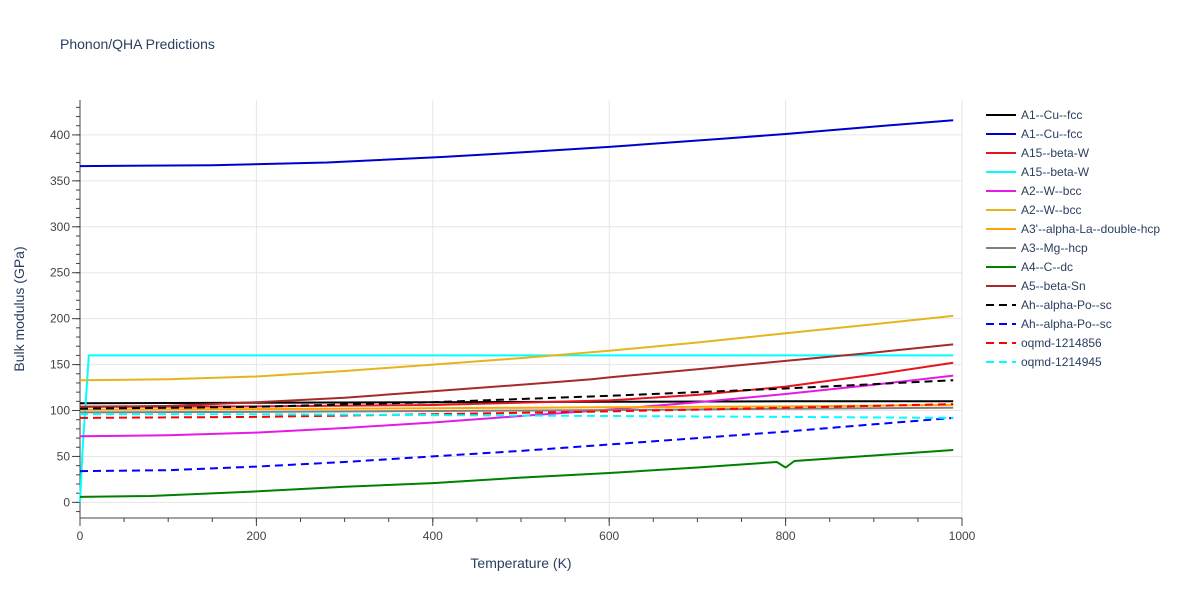 This screenshot has width=1200, height=600. I want to click on x-tick-label: 400, so click(433, 536).